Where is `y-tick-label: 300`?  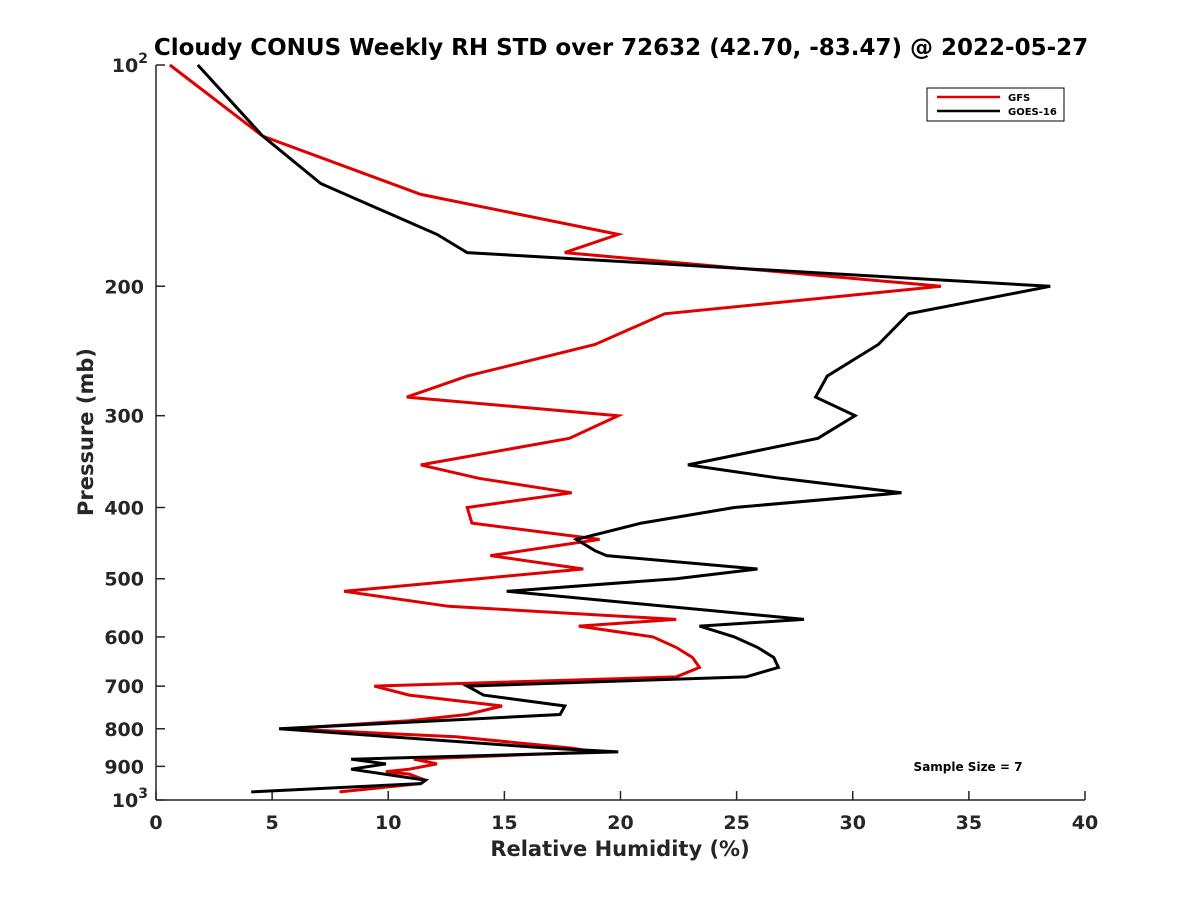
y-tick-label: 300 is located at coordinates (124, 417).